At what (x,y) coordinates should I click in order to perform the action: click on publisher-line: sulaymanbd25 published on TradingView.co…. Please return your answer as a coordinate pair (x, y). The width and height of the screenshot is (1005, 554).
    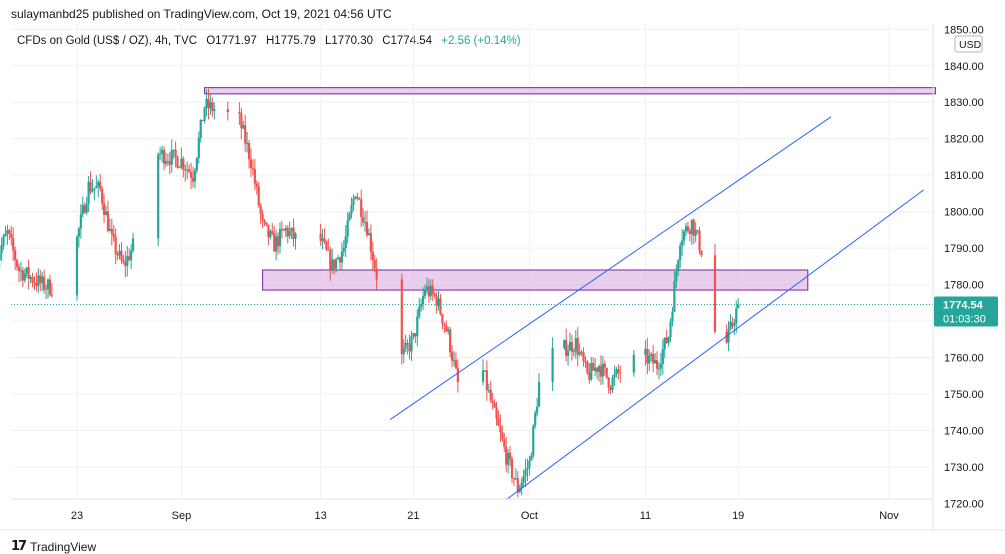
    Looking at the image, I should click on (201, 14).